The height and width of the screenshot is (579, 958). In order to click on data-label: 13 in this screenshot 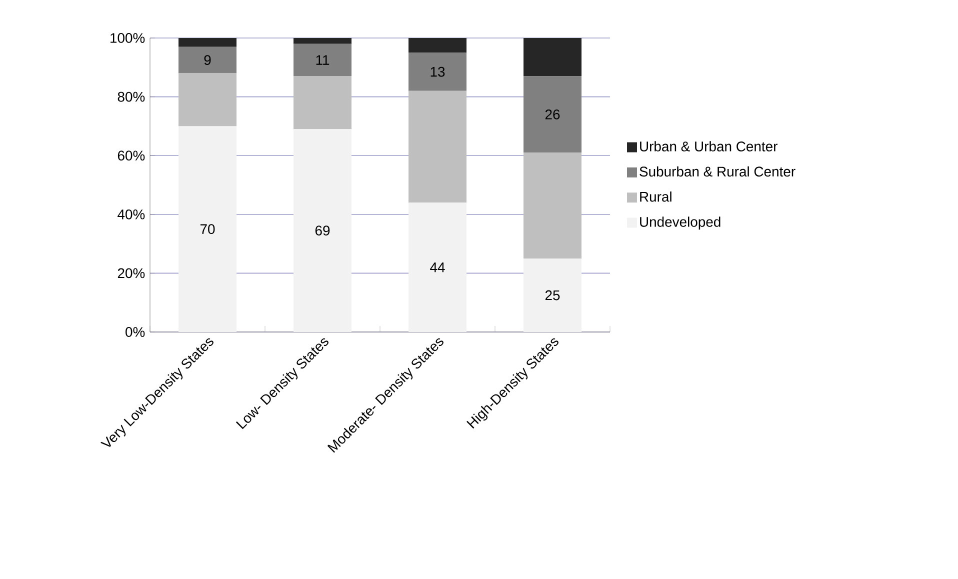, I will do `click(437, 71)`.